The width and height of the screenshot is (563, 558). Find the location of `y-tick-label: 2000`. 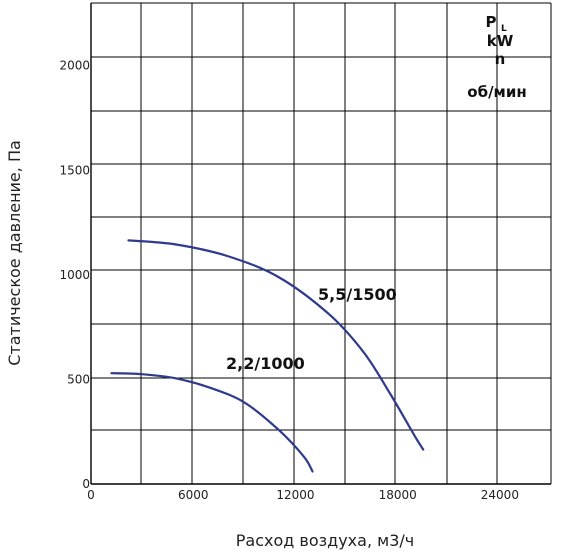

y-tick-label: 2000 is located at coordinates (74, 66).